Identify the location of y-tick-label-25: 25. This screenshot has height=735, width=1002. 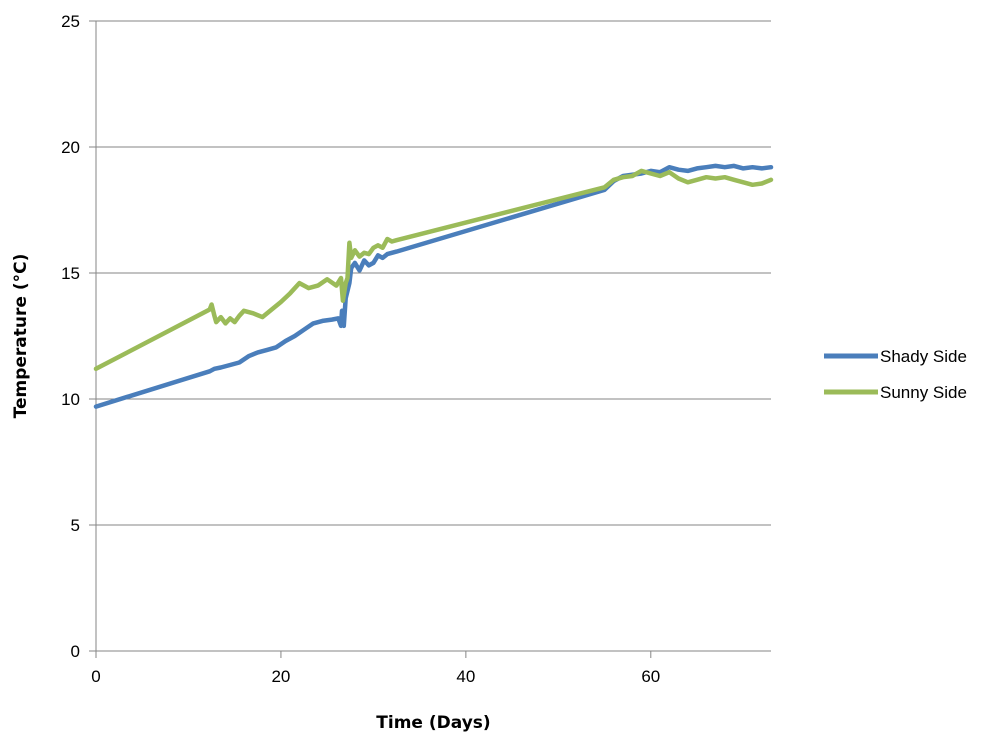
(70, 21).